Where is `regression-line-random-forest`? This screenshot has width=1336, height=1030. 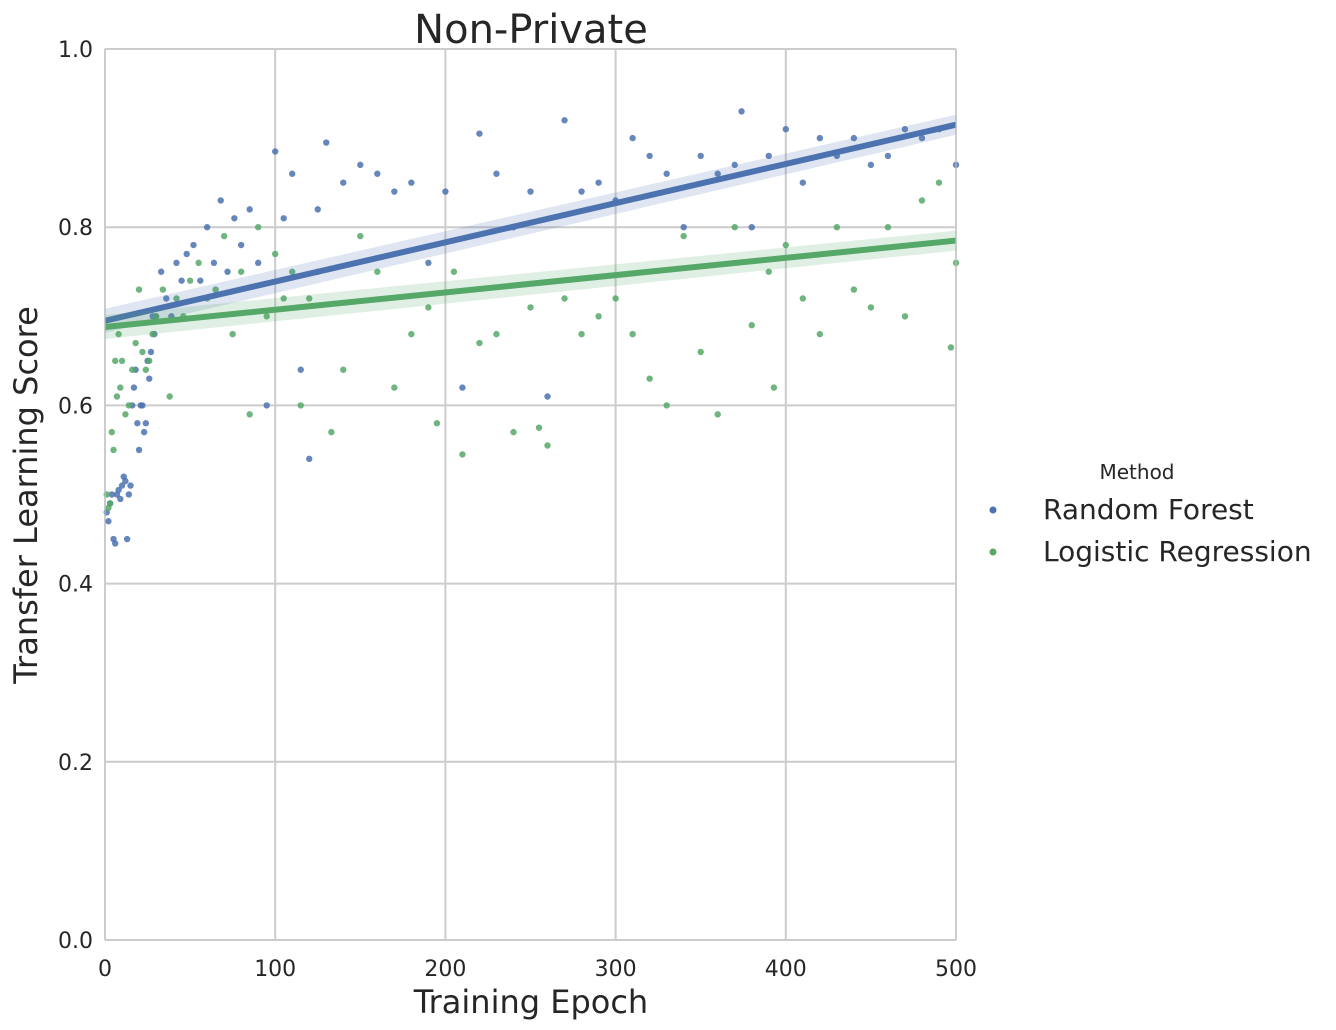 regression-line-random-forest is located at coordinates (530, 222).